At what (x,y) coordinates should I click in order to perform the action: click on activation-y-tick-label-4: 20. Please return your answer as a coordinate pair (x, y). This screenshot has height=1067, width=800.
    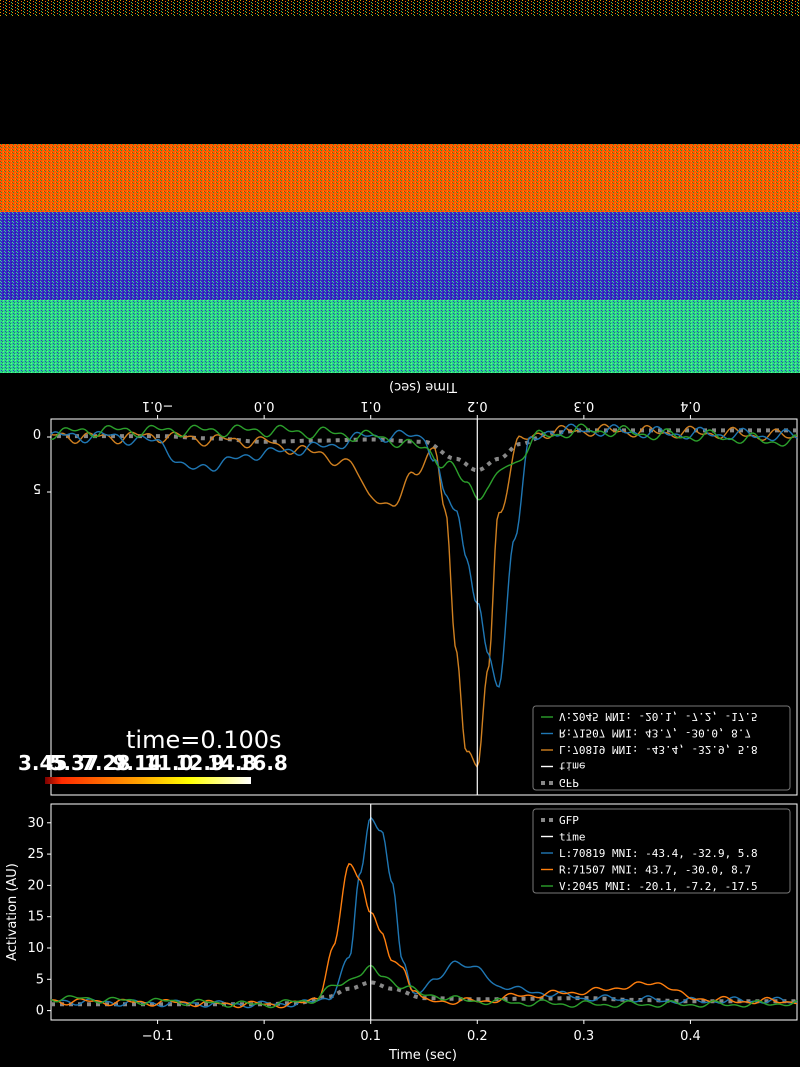
    Looking at the image, I should click on (35, 885).